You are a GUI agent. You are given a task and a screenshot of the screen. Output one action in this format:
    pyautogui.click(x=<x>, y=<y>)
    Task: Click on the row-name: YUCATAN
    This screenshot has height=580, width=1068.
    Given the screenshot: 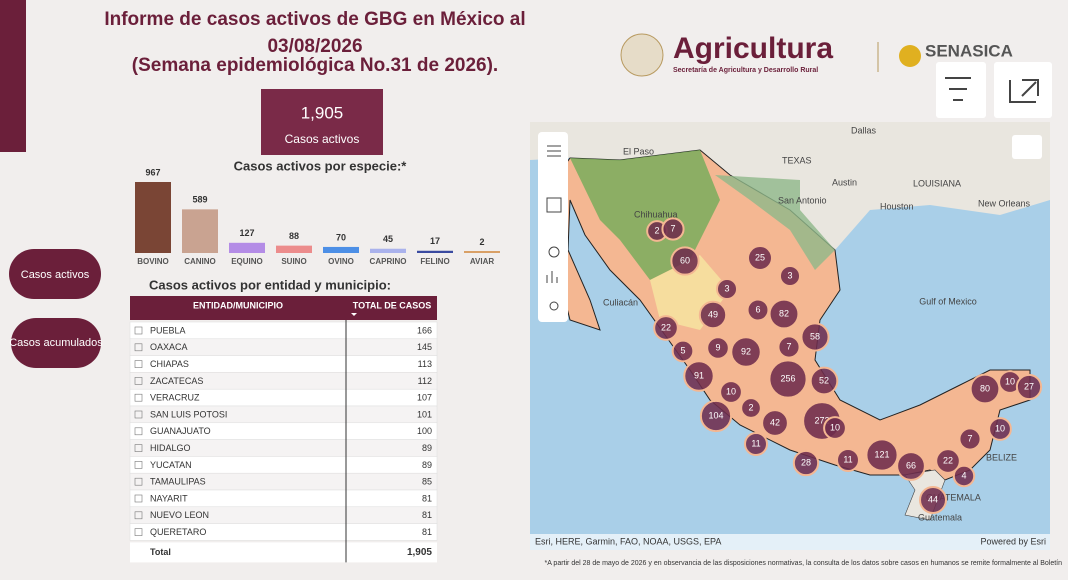 What is the action you would take?
    pyautogui.click(x=171, y=465)
    